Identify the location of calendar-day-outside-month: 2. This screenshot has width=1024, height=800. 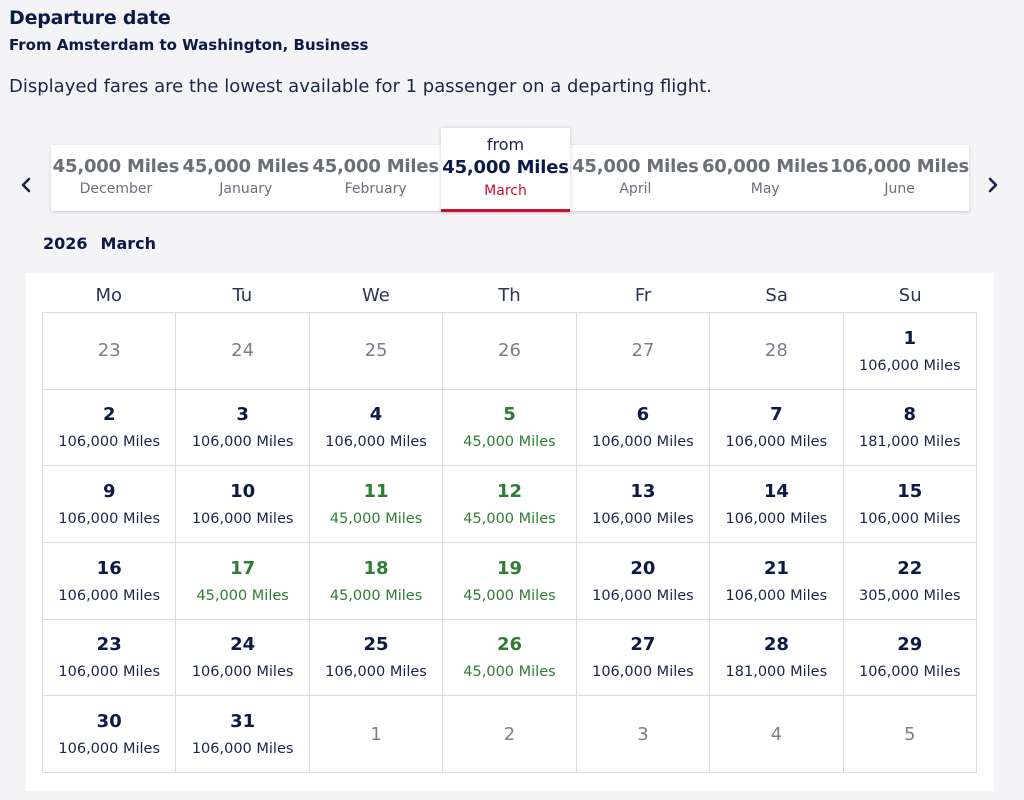
(510, 734).